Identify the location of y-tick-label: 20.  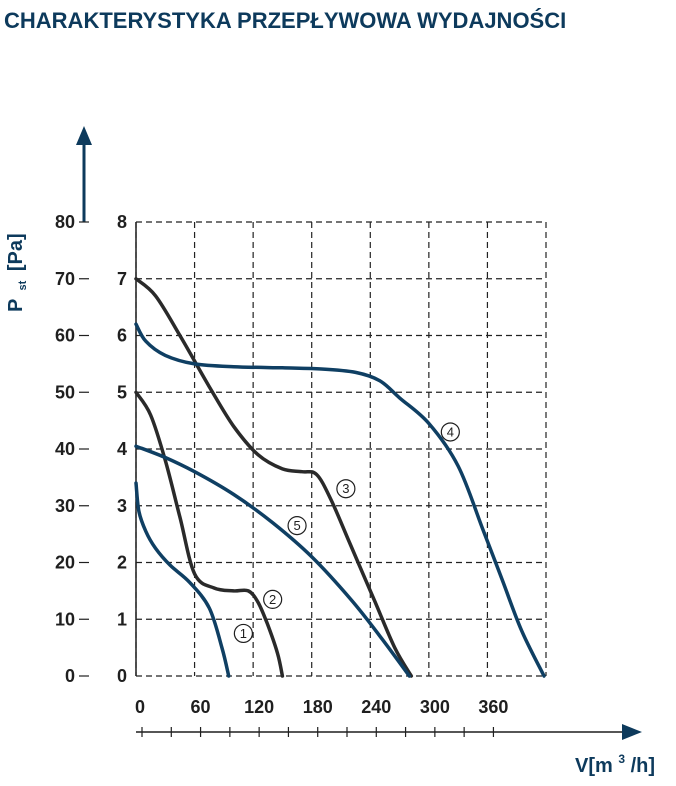
(65, 563).